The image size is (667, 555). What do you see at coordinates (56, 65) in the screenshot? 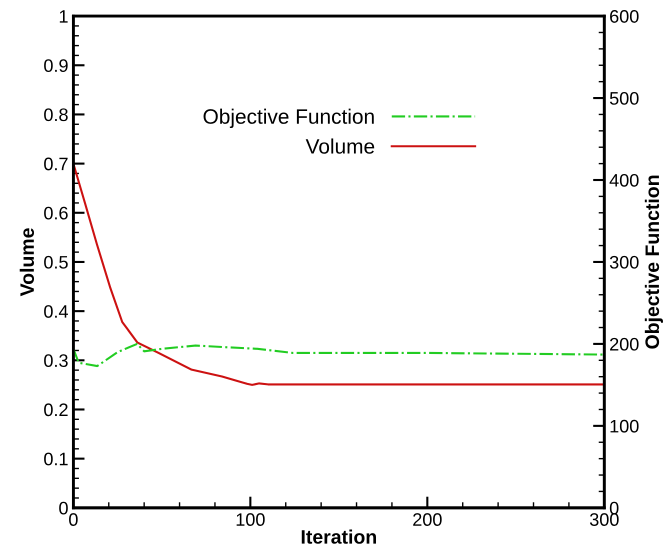
I see `y-tick-label: 0.9` at bounding box center [56, 65].